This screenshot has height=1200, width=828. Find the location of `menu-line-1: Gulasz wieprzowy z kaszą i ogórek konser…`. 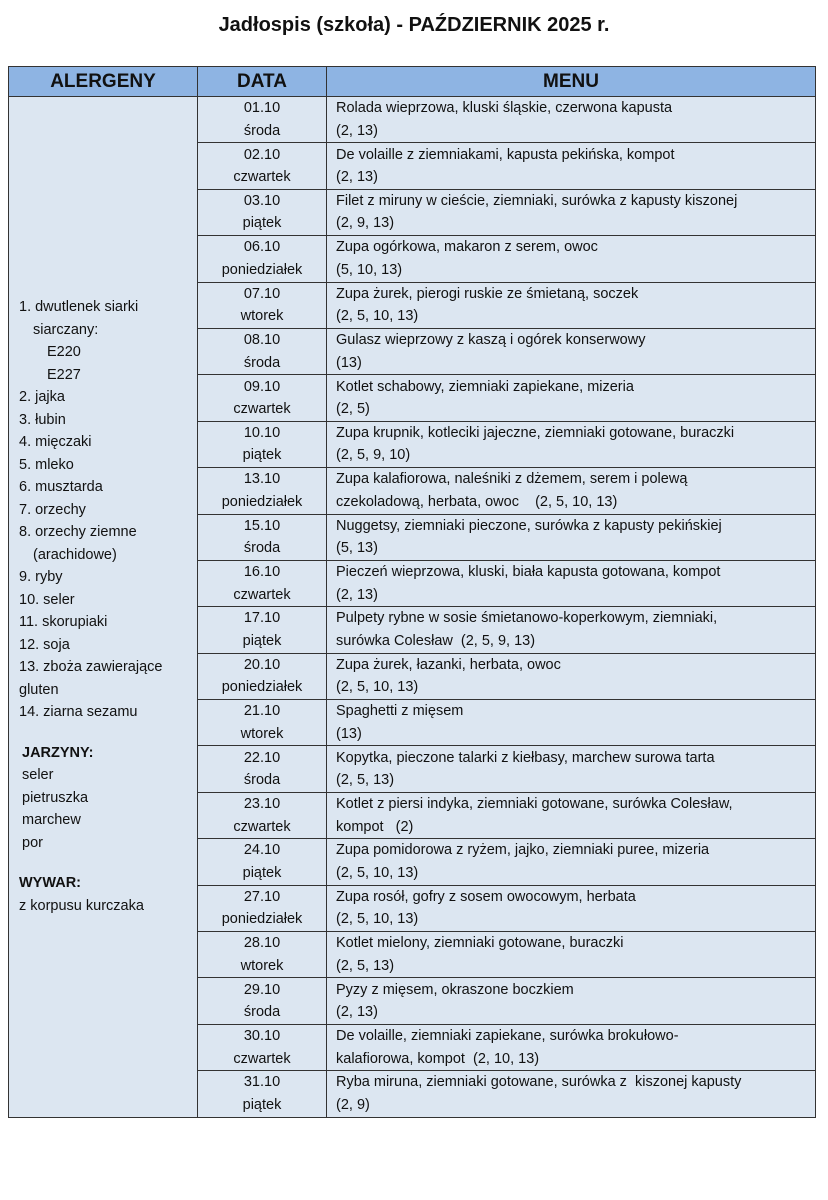

menu-line-1: Gulasz wieprzowy z kaszą i ogórek konser… is located at coordinates (491, 340).